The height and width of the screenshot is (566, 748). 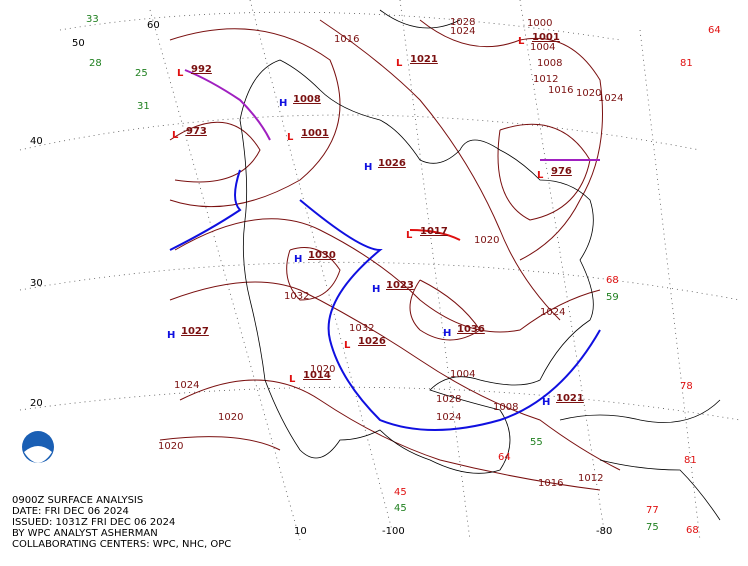 What do you see at coordinates (141, 73) in the screenshot?
I see `station-value: 25` at bounding box center [141, 73].